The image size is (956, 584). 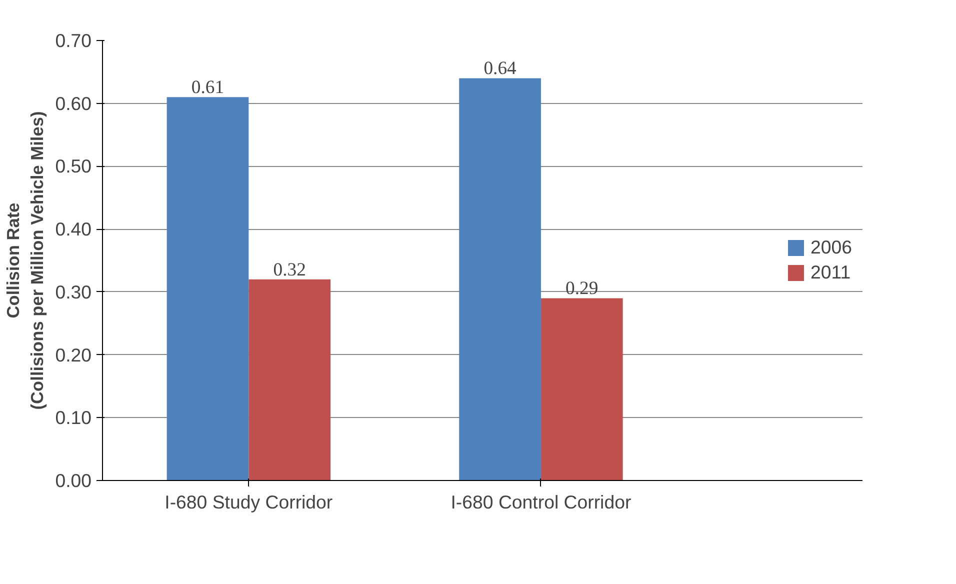 I want to click on y-tick-label: 0.30, so click(x=73, y=291).